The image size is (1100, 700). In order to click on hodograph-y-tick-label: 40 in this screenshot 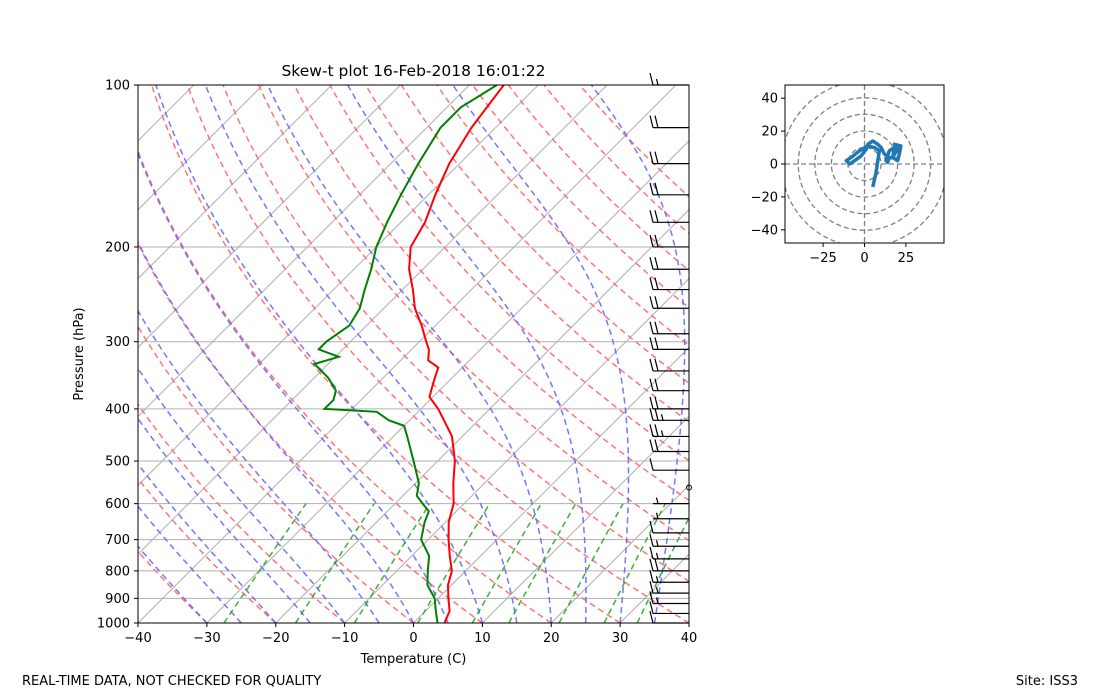, I will do `click(769, 99)`.